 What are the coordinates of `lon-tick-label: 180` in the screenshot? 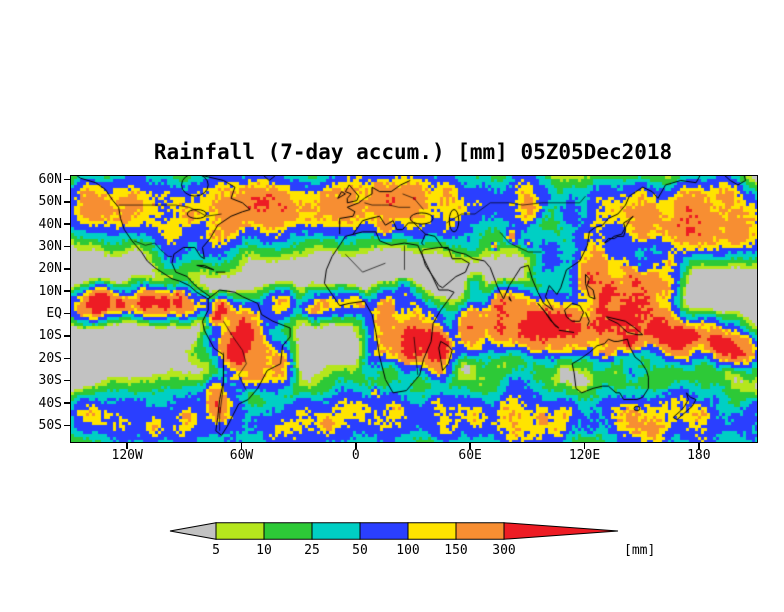 It's located at (699, 455).